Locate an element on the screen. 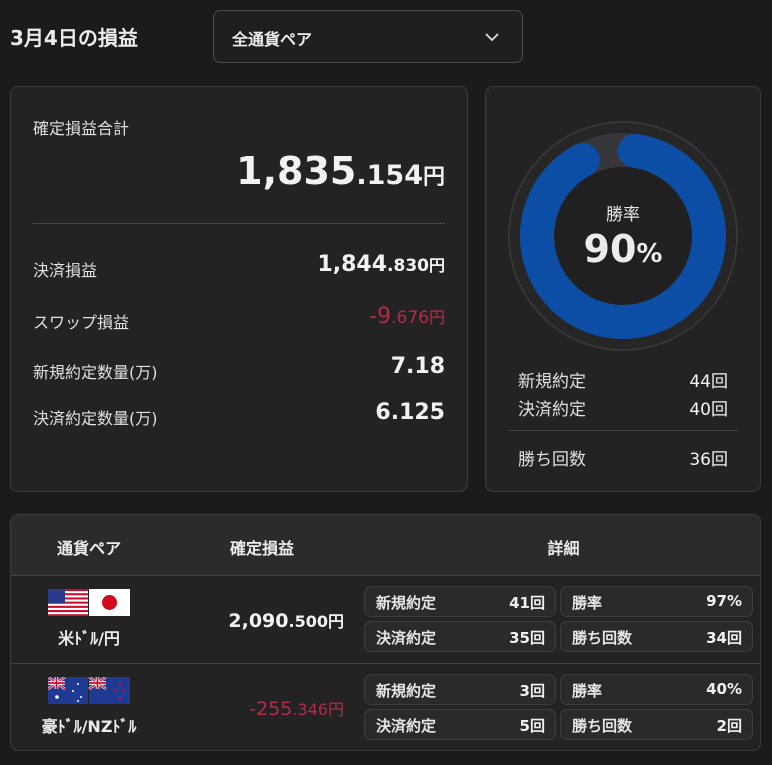 Image resolution: width=772 pixels, height=765 pixels. detail-number: 97 is located at coordinates (716, 601).